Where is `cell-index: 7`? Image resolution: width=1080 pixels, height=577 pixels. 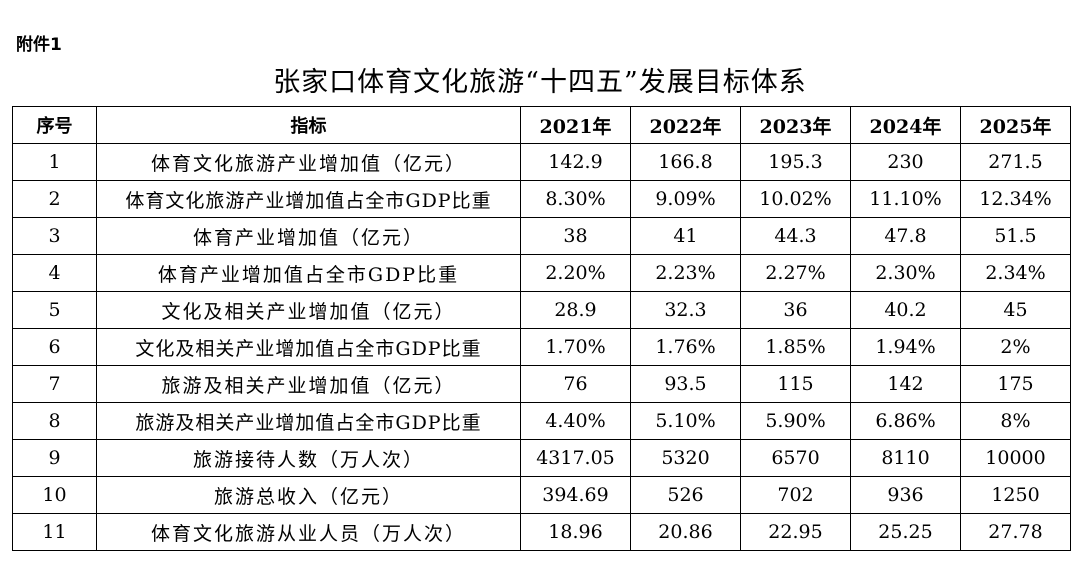
cell-index: 7 is located at coordinates (54, 384).